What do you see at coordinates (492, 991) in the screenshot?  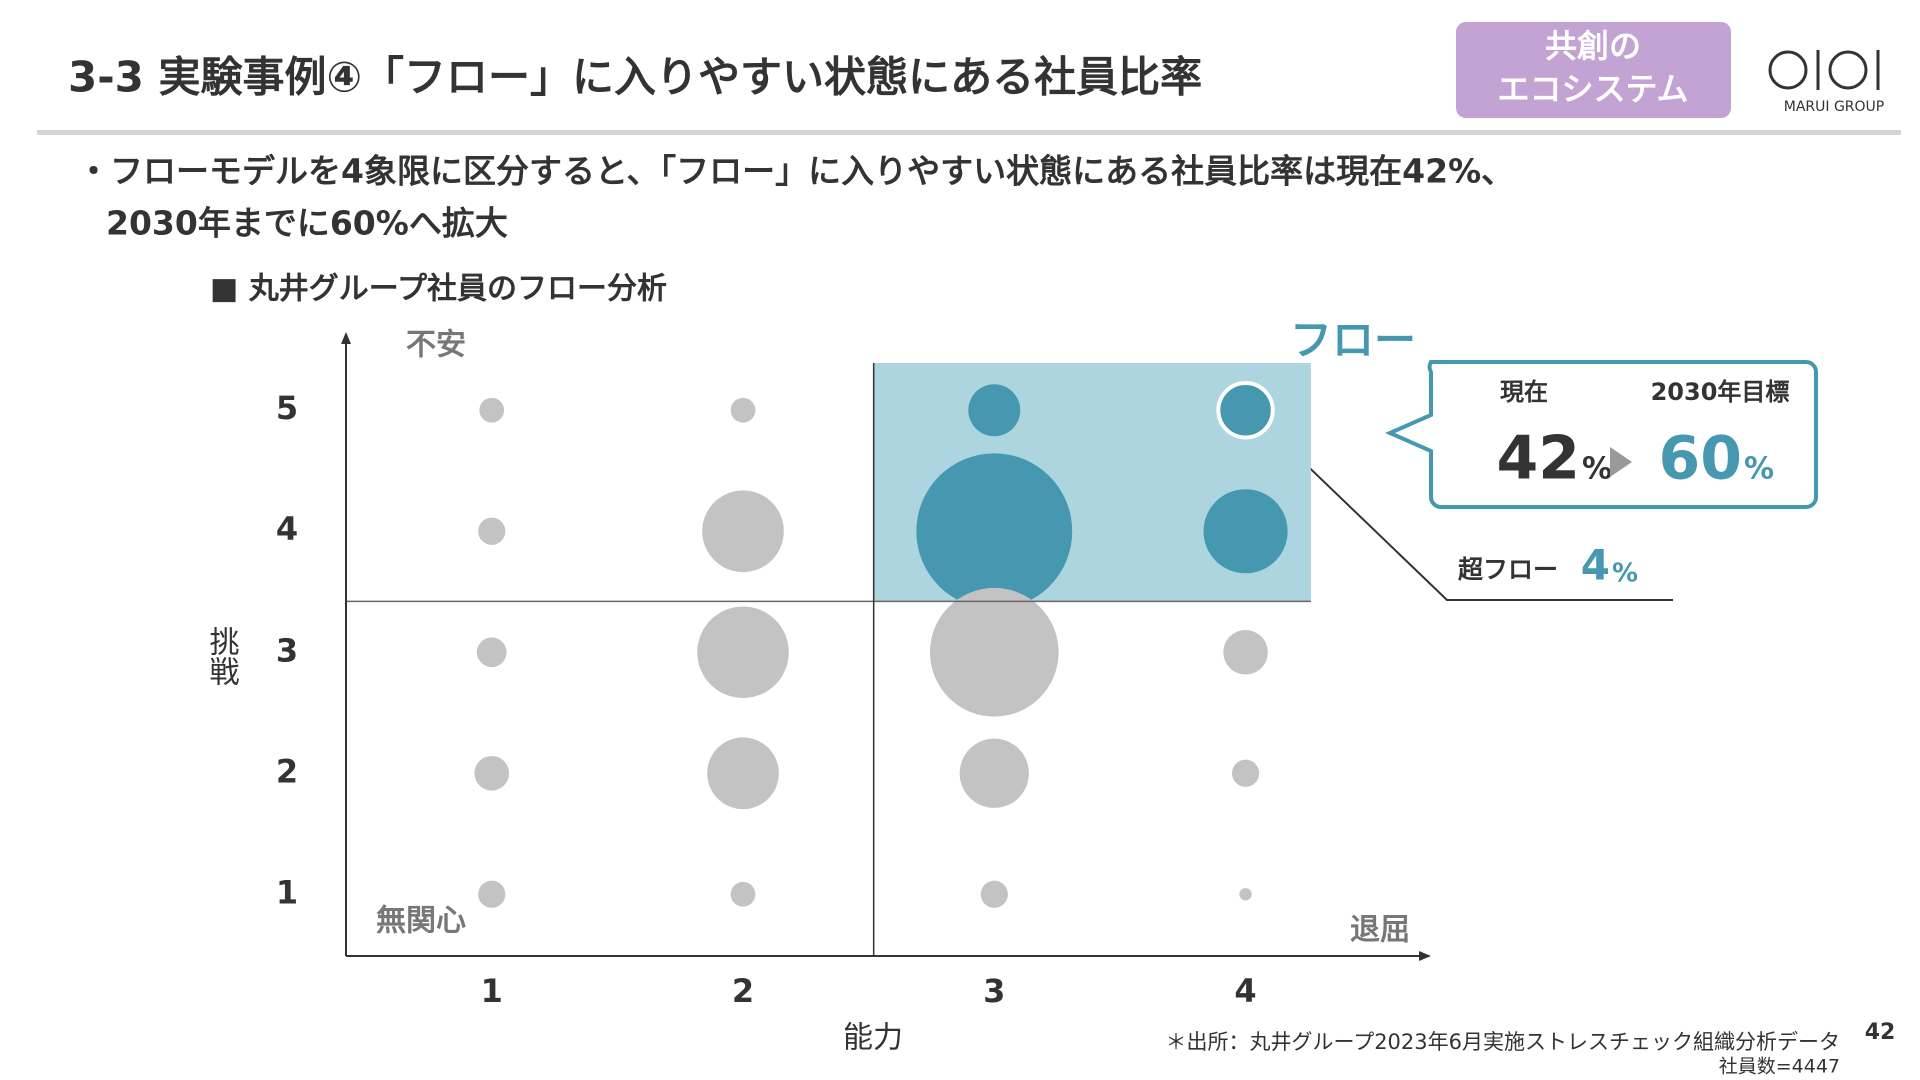 I see `x-tick-label: 1` at bounding box center [492, 991].